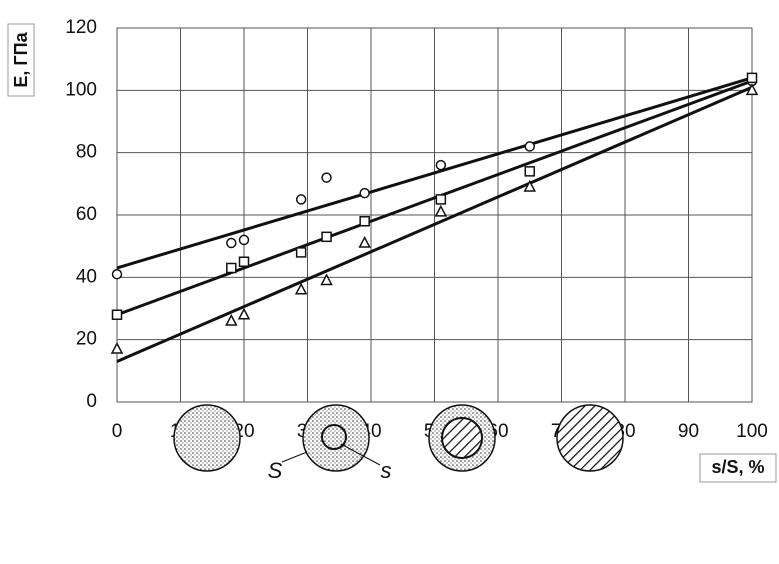 The image size is (779, 564). I want to click on y-tick-label: 60, so click(86, 214).